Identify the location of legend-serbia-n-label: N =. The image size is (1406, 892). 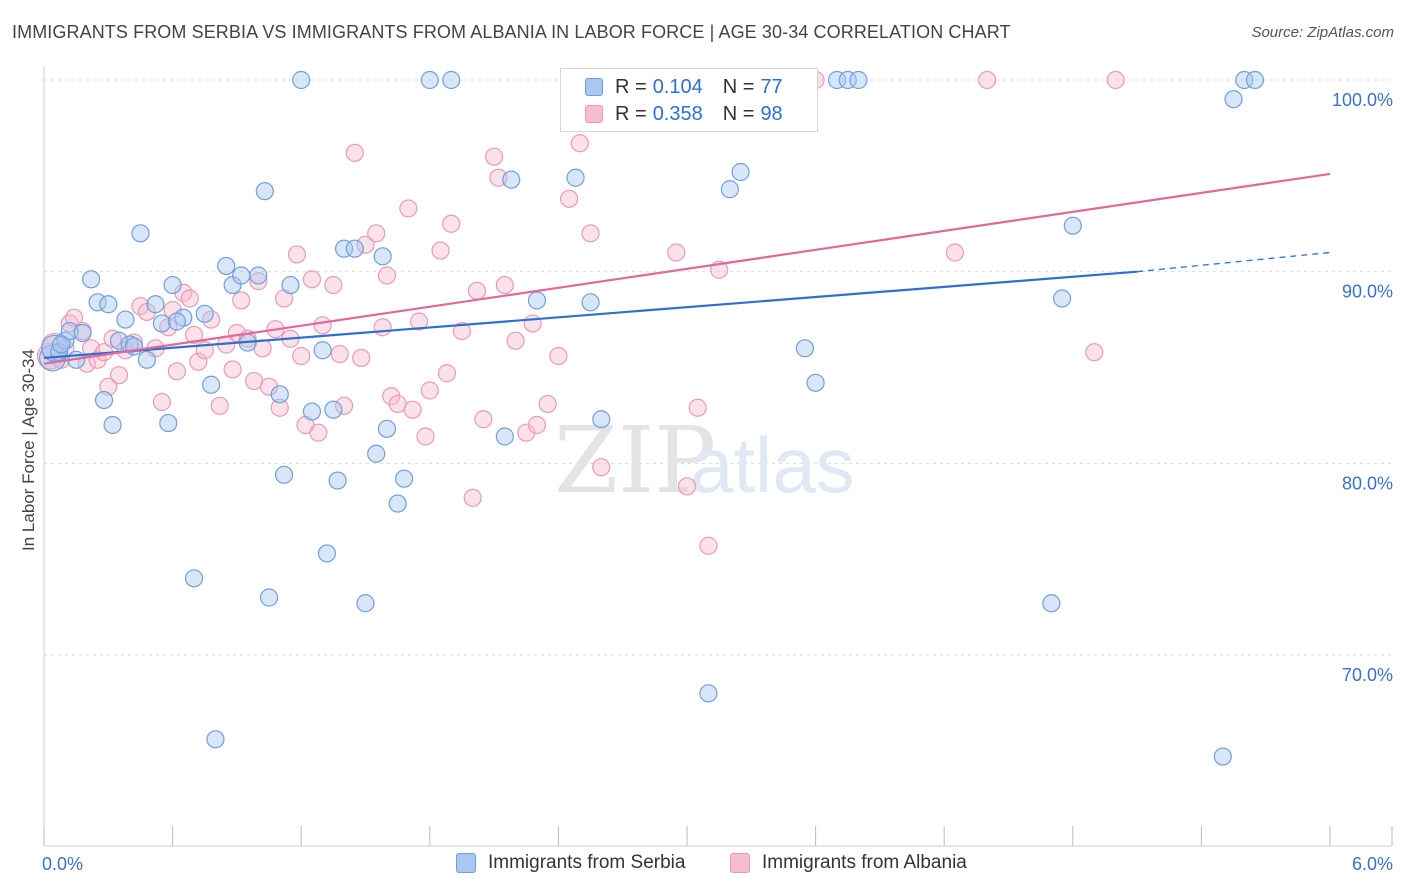
(738, 86).